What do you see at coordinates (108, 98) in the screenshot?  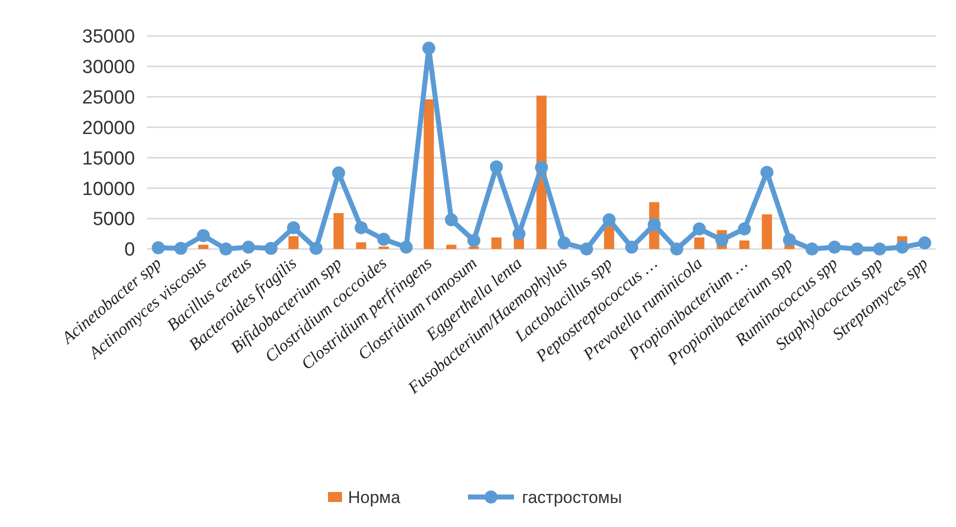 I see `y-tick-label: 25000` at bounding box center [108, 98].